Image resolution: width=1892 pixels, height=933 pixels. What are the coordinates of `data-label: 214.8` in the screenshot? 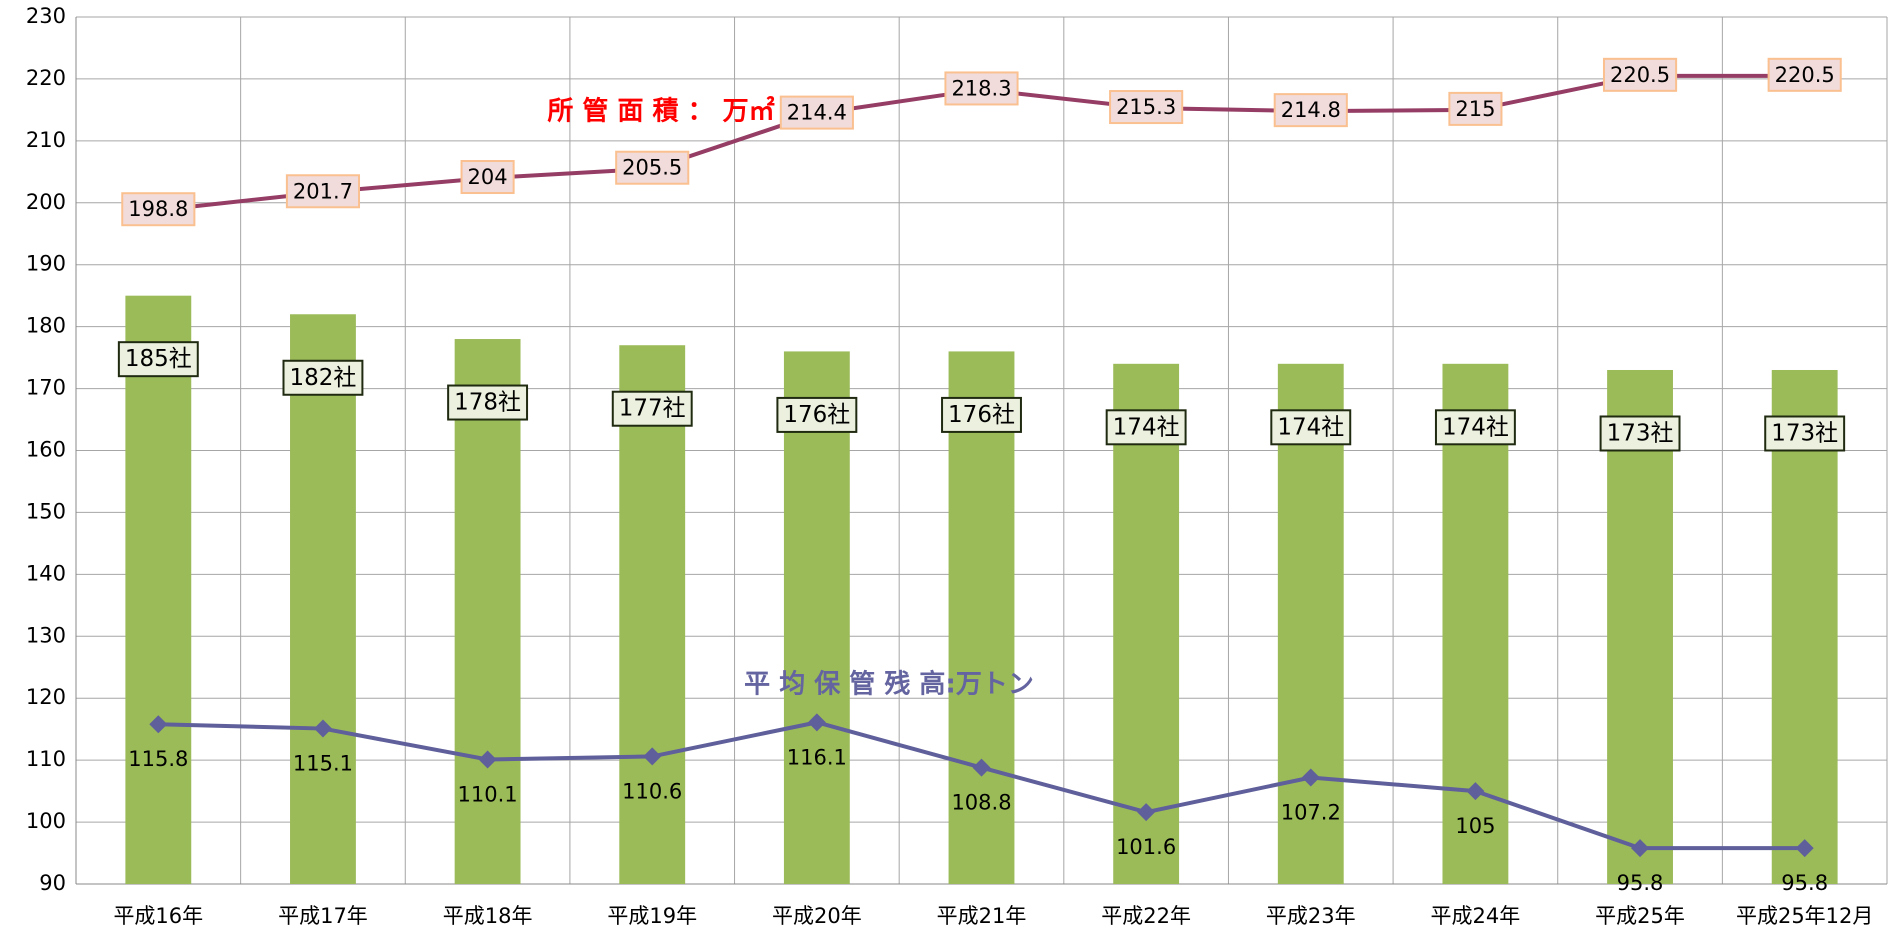 It's located at (1311, 110).